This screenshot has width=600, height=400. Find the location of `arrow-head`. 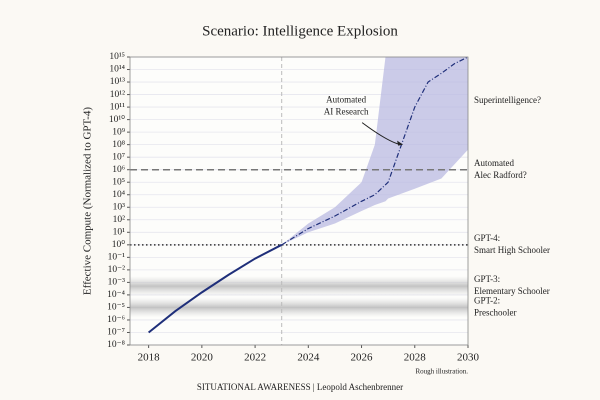

arrow-head is located at coordinates (400, 143).